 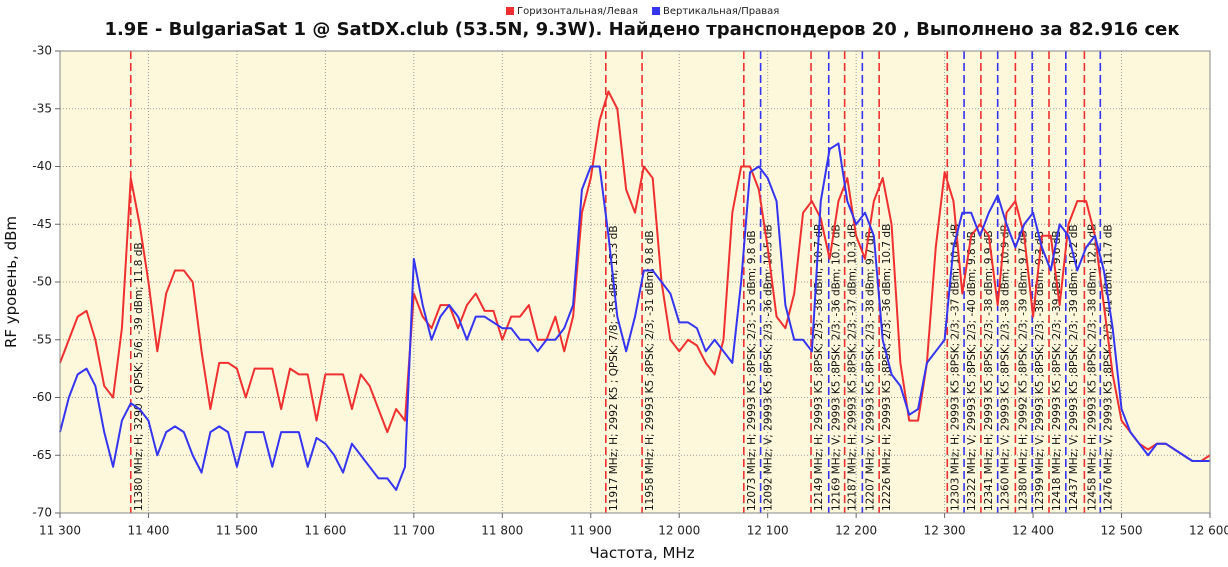 I want to click on y-tick-label: -55, so click(x=42, y=339).